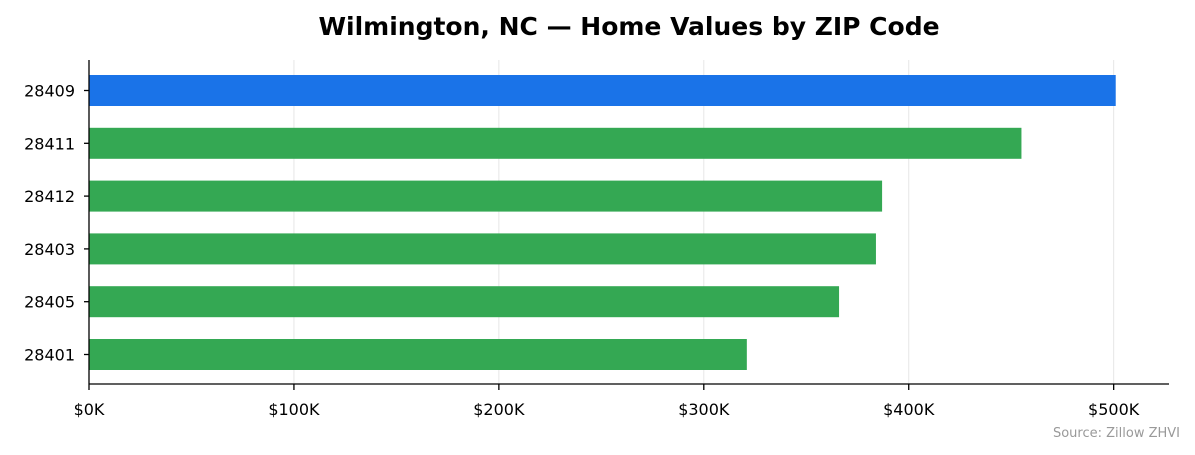 This screenshot has width=1195, height=455. Describe the element at coordinates (49, 196) in the screenshot. I see `ytick-label-28412: 28412` at that location.